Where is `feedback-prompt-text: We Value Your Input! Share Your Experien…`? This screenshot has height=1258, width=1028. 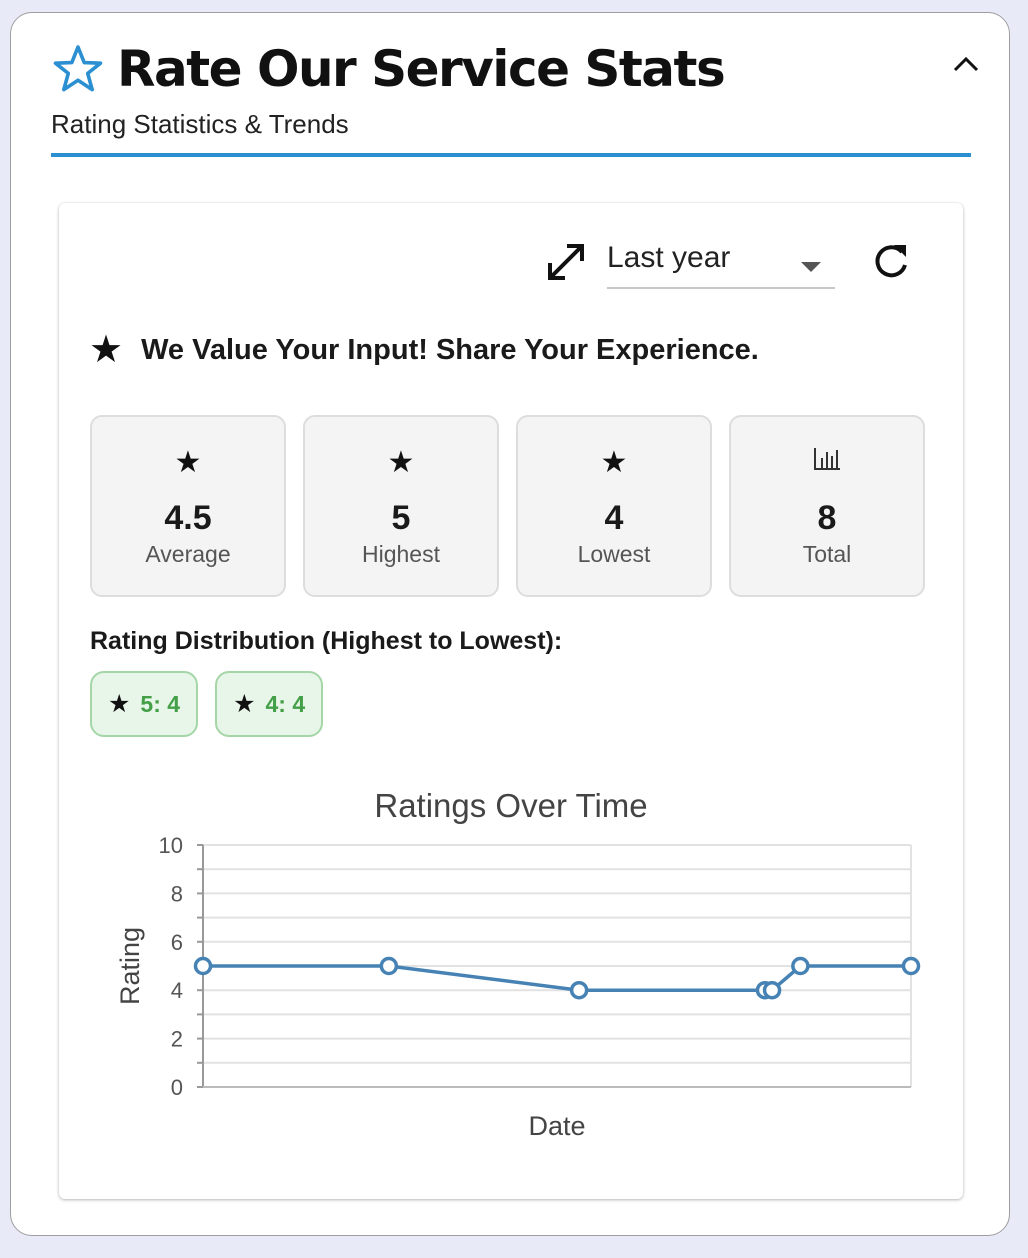
feedback-prompt-text: We Value Your Input! Share Your Experien… is located at coordinates (450, 349).